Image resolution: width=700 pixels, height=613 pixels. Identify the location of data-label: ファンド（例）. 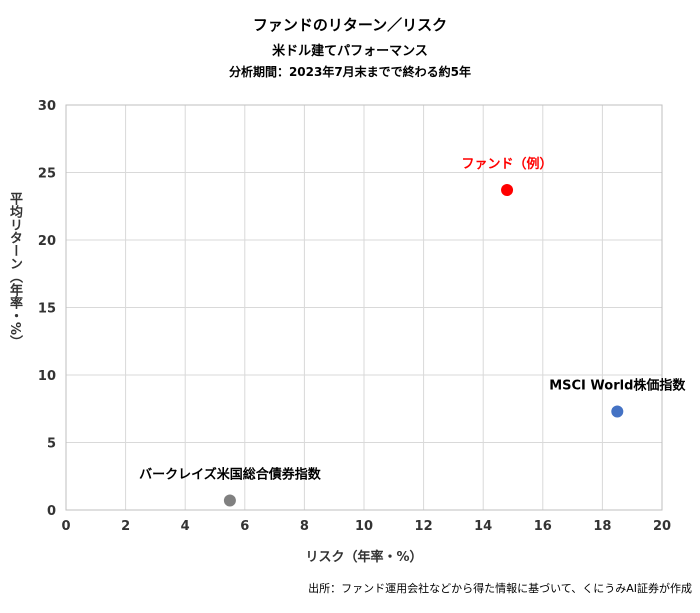
(507, 164).